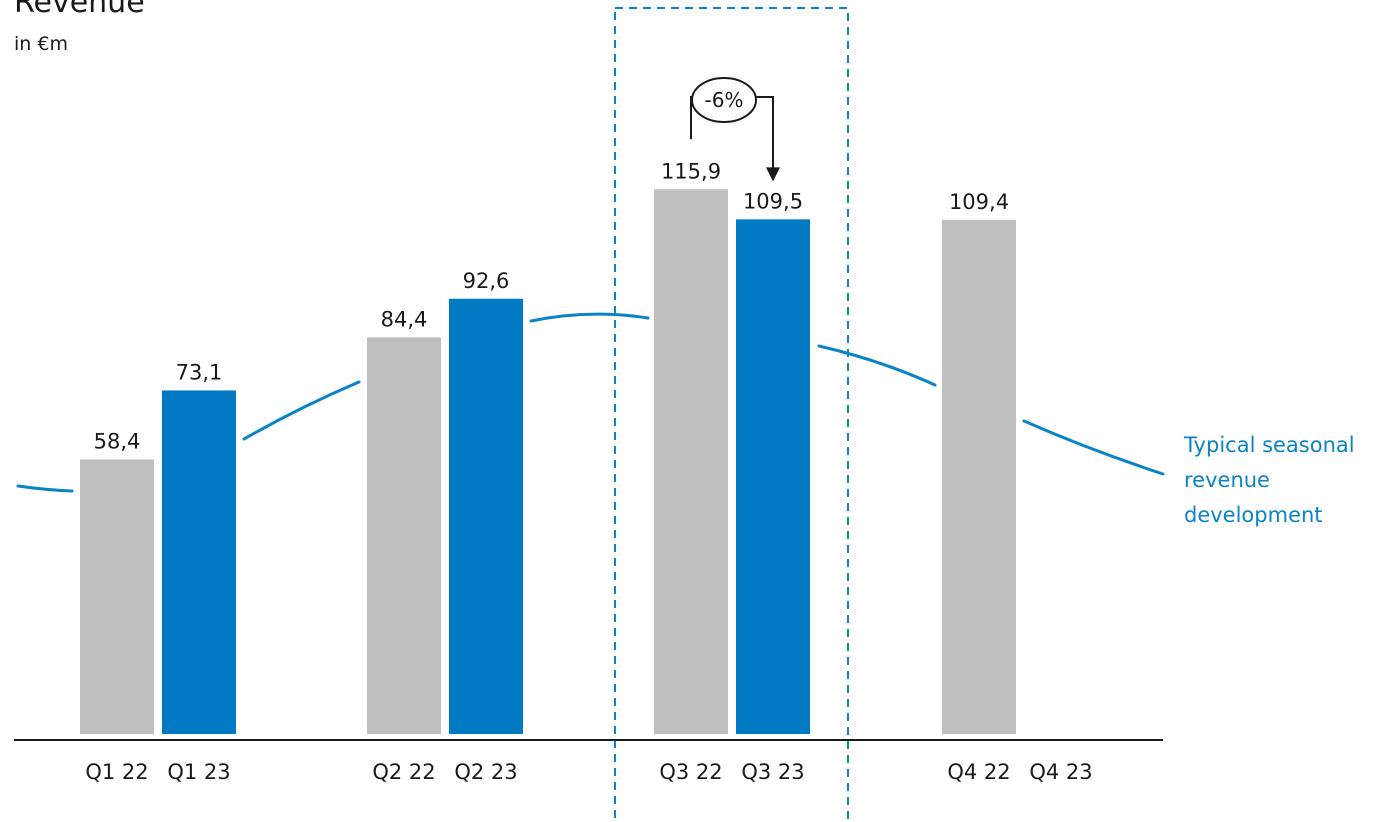  I want to click on chart-title-group: Revenue in €m, so click(79, 27).